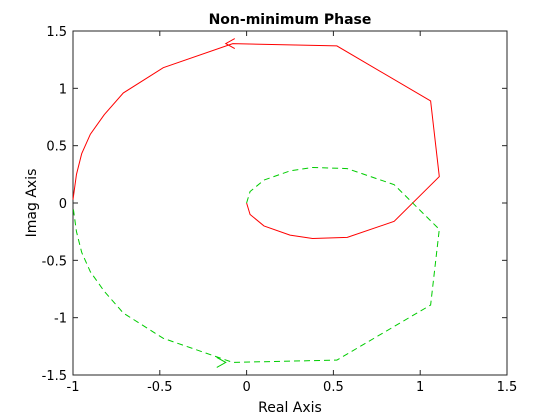 The image size is (560, 420). I want to click on y-tick-label: -0.5, so click(54, 261).